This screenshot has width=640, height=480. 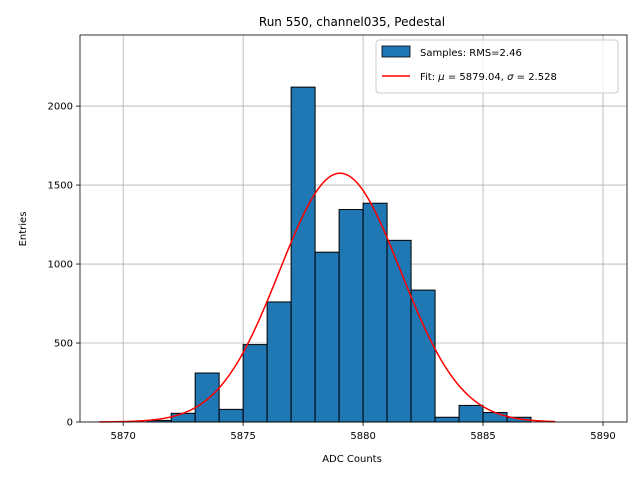 I want to click on y-tick-label: 1000, so click(x=60, y=265).